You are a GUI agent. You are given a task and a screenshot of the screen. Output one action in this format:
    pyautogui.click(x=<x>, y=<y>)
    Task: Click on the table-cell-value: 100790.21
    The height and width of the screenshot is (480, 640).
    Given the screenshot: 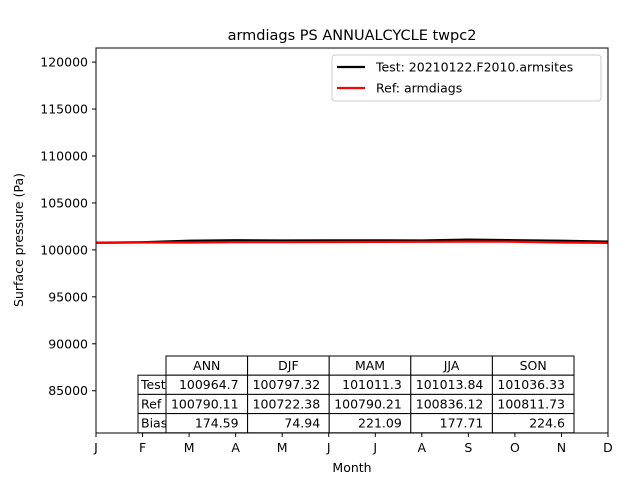 What is the action you would take?
    pyautogui.click(x=368, y=403)
    